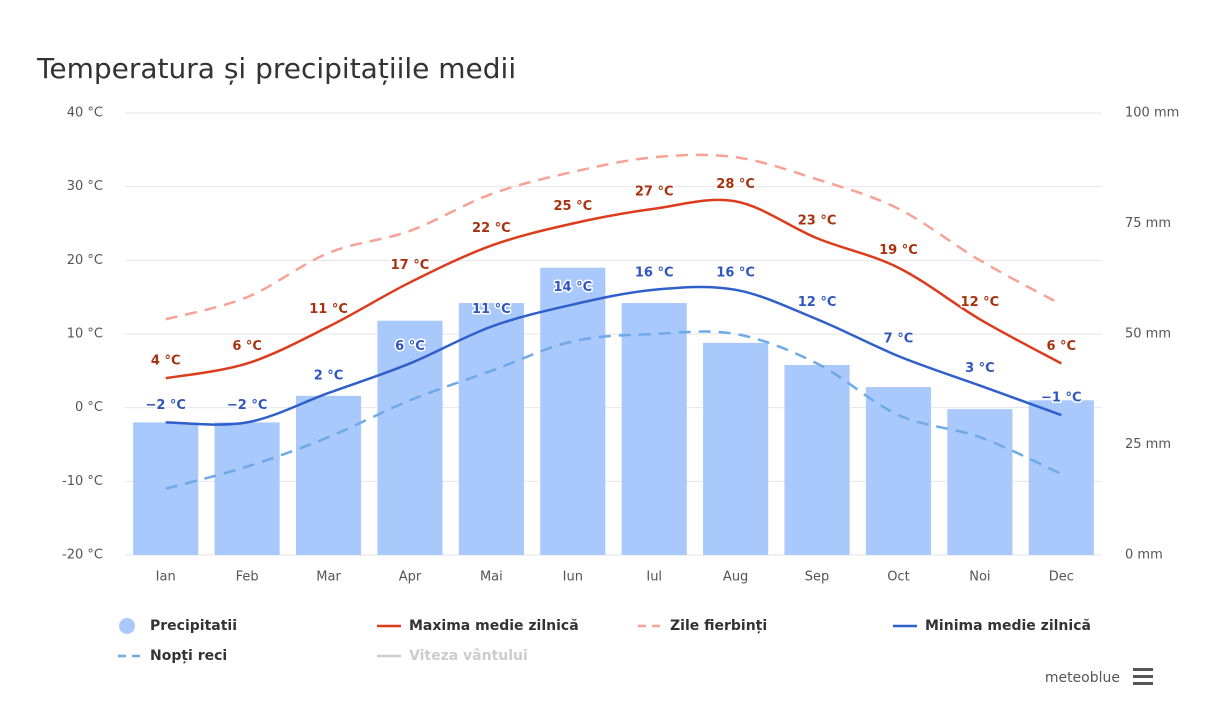 Image resolution: width=1225 pixels, height=703 pixels. I want to click on legend-item: Viteza vântului, so click(452, 656).